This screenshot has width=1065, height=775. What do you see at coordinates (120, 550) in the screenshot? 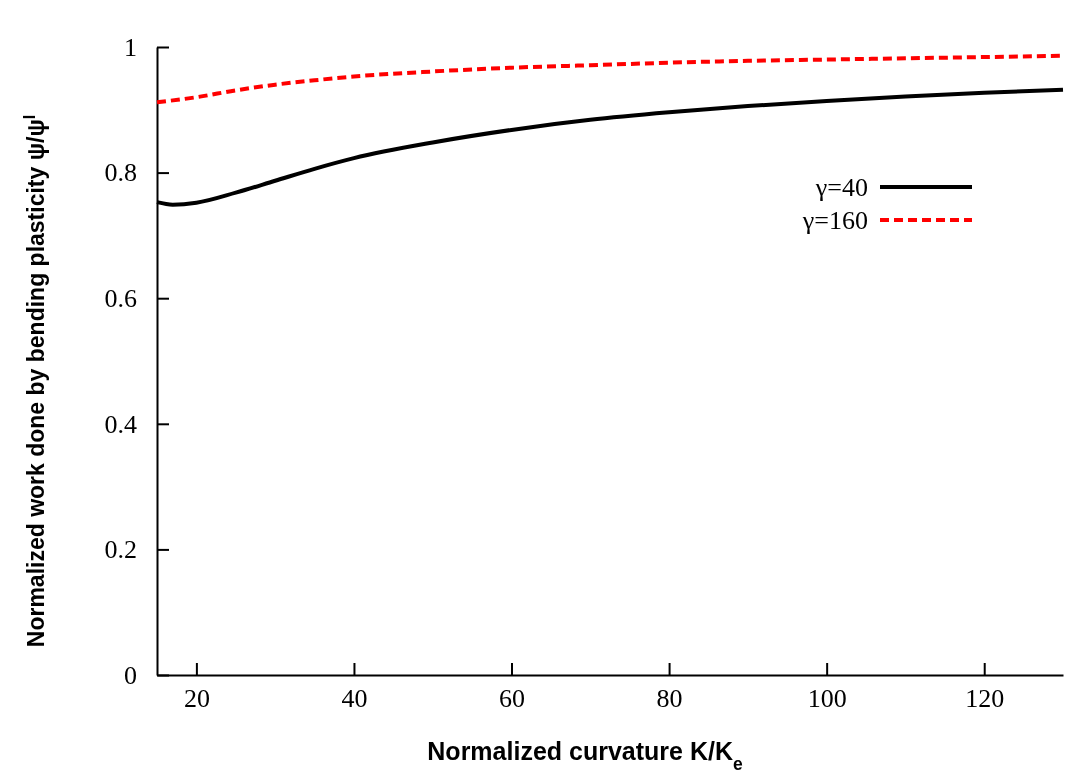
I see `y-tick-label: 0.2` at bounding box center [120, 550].